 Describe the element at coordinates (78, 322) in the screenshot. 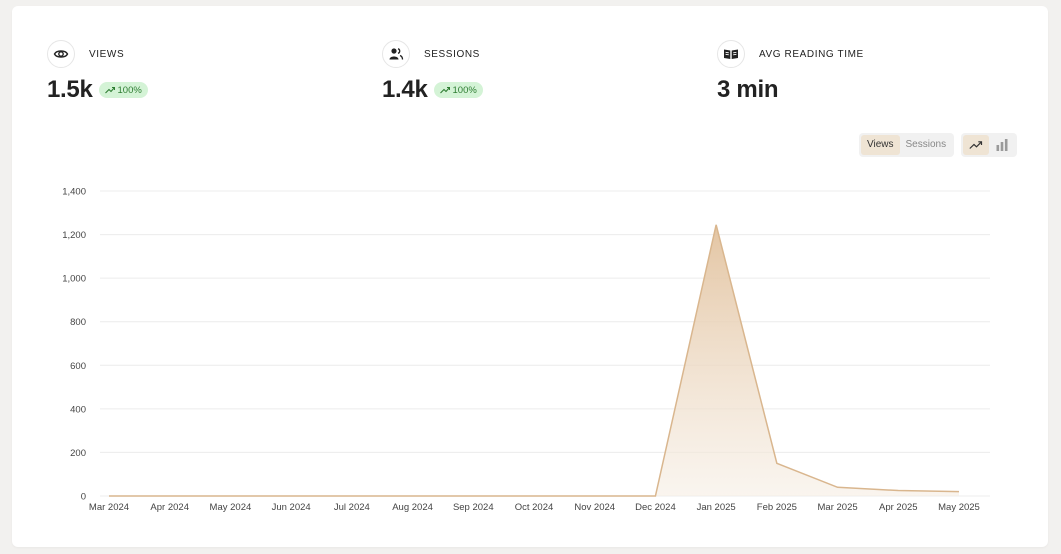

I see `y-tick-label: 800` at that location.